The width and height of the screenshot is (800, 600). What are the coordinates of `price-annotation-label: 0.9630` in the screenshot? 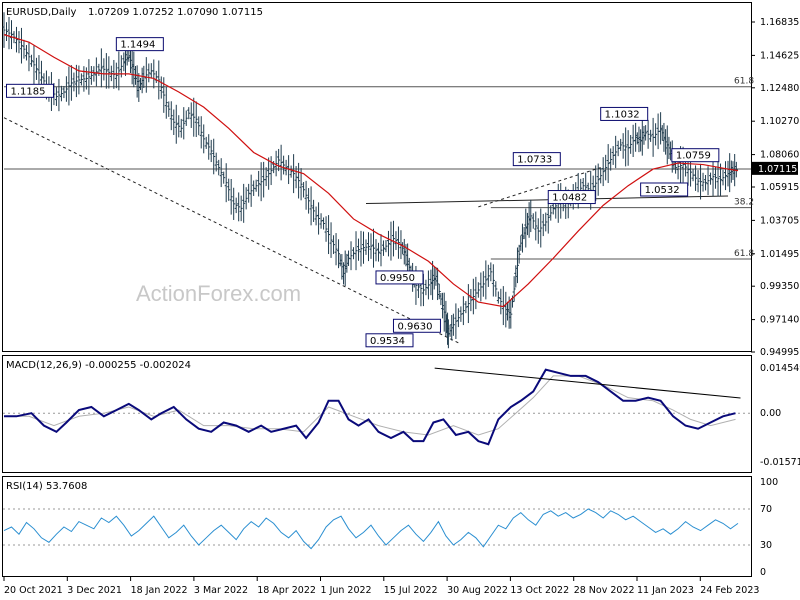 It's located at (414, 326).